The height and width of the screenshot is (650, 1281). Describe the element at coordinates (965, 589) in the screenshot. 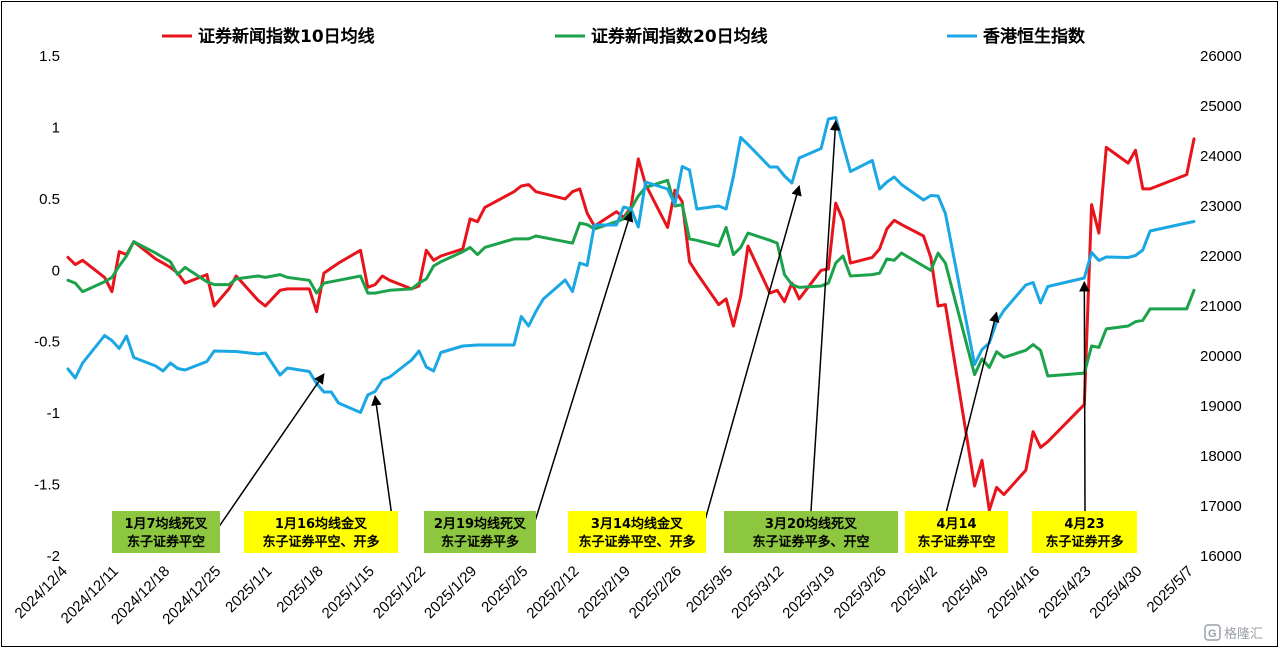

I see `x-tick-label: 2025/4/9` at that location.